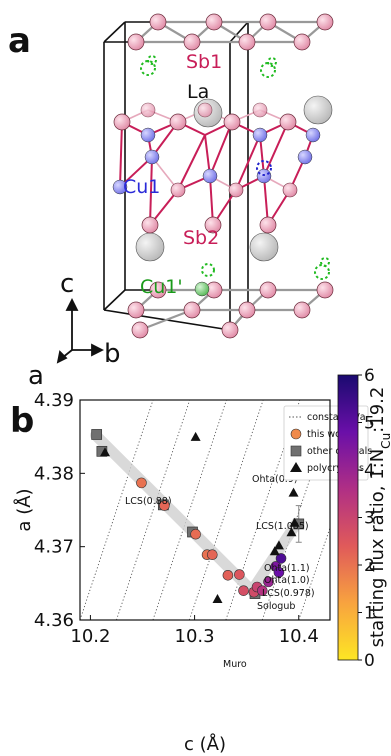 The width and height of the screenshot is (391, 756). Describe the element at coordinates (54, 473) in the screenshot. I see `y-tick-label-2: 4.38` at that location.